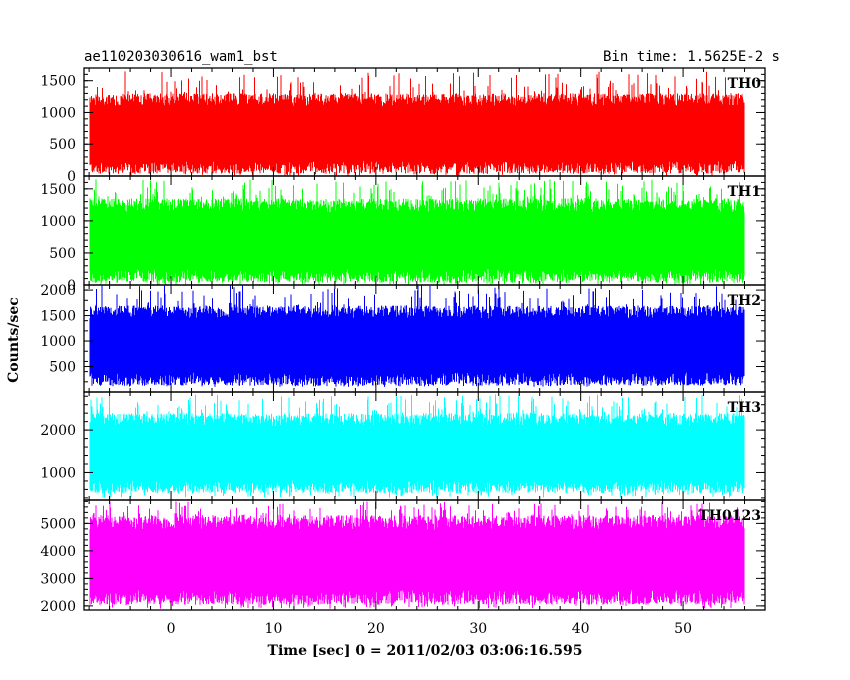  What do you see at coordinates (274, 629) in the screenshot?
I see `x-tick-label: 10` at bounding box center [274, 629].